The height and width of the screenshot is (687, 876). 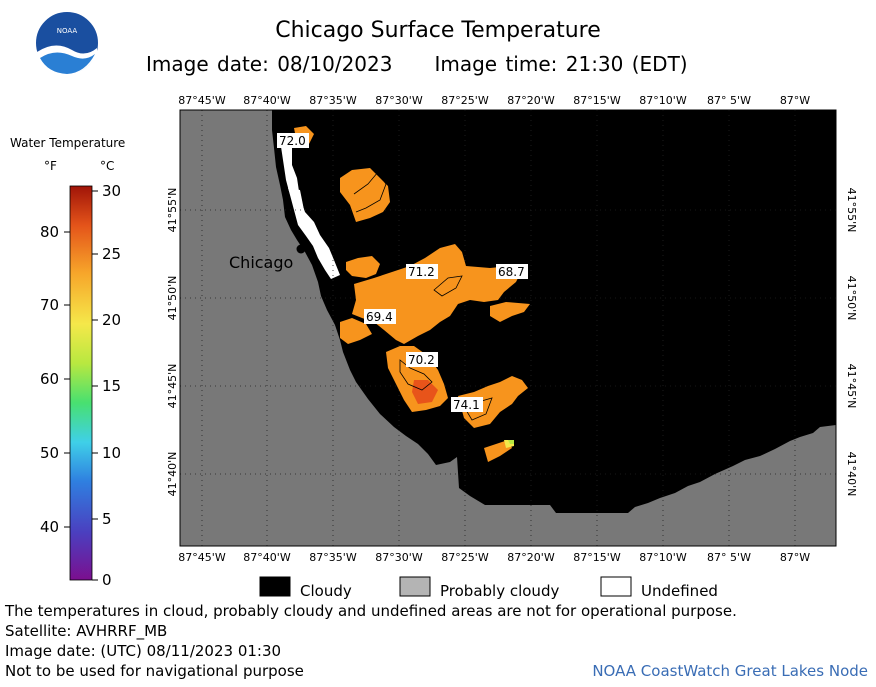 What do you see at coordinates (415, 586) in the screenshot?
I see `legend-probably-cloudy-swatch` at bounding box center [415, 586].